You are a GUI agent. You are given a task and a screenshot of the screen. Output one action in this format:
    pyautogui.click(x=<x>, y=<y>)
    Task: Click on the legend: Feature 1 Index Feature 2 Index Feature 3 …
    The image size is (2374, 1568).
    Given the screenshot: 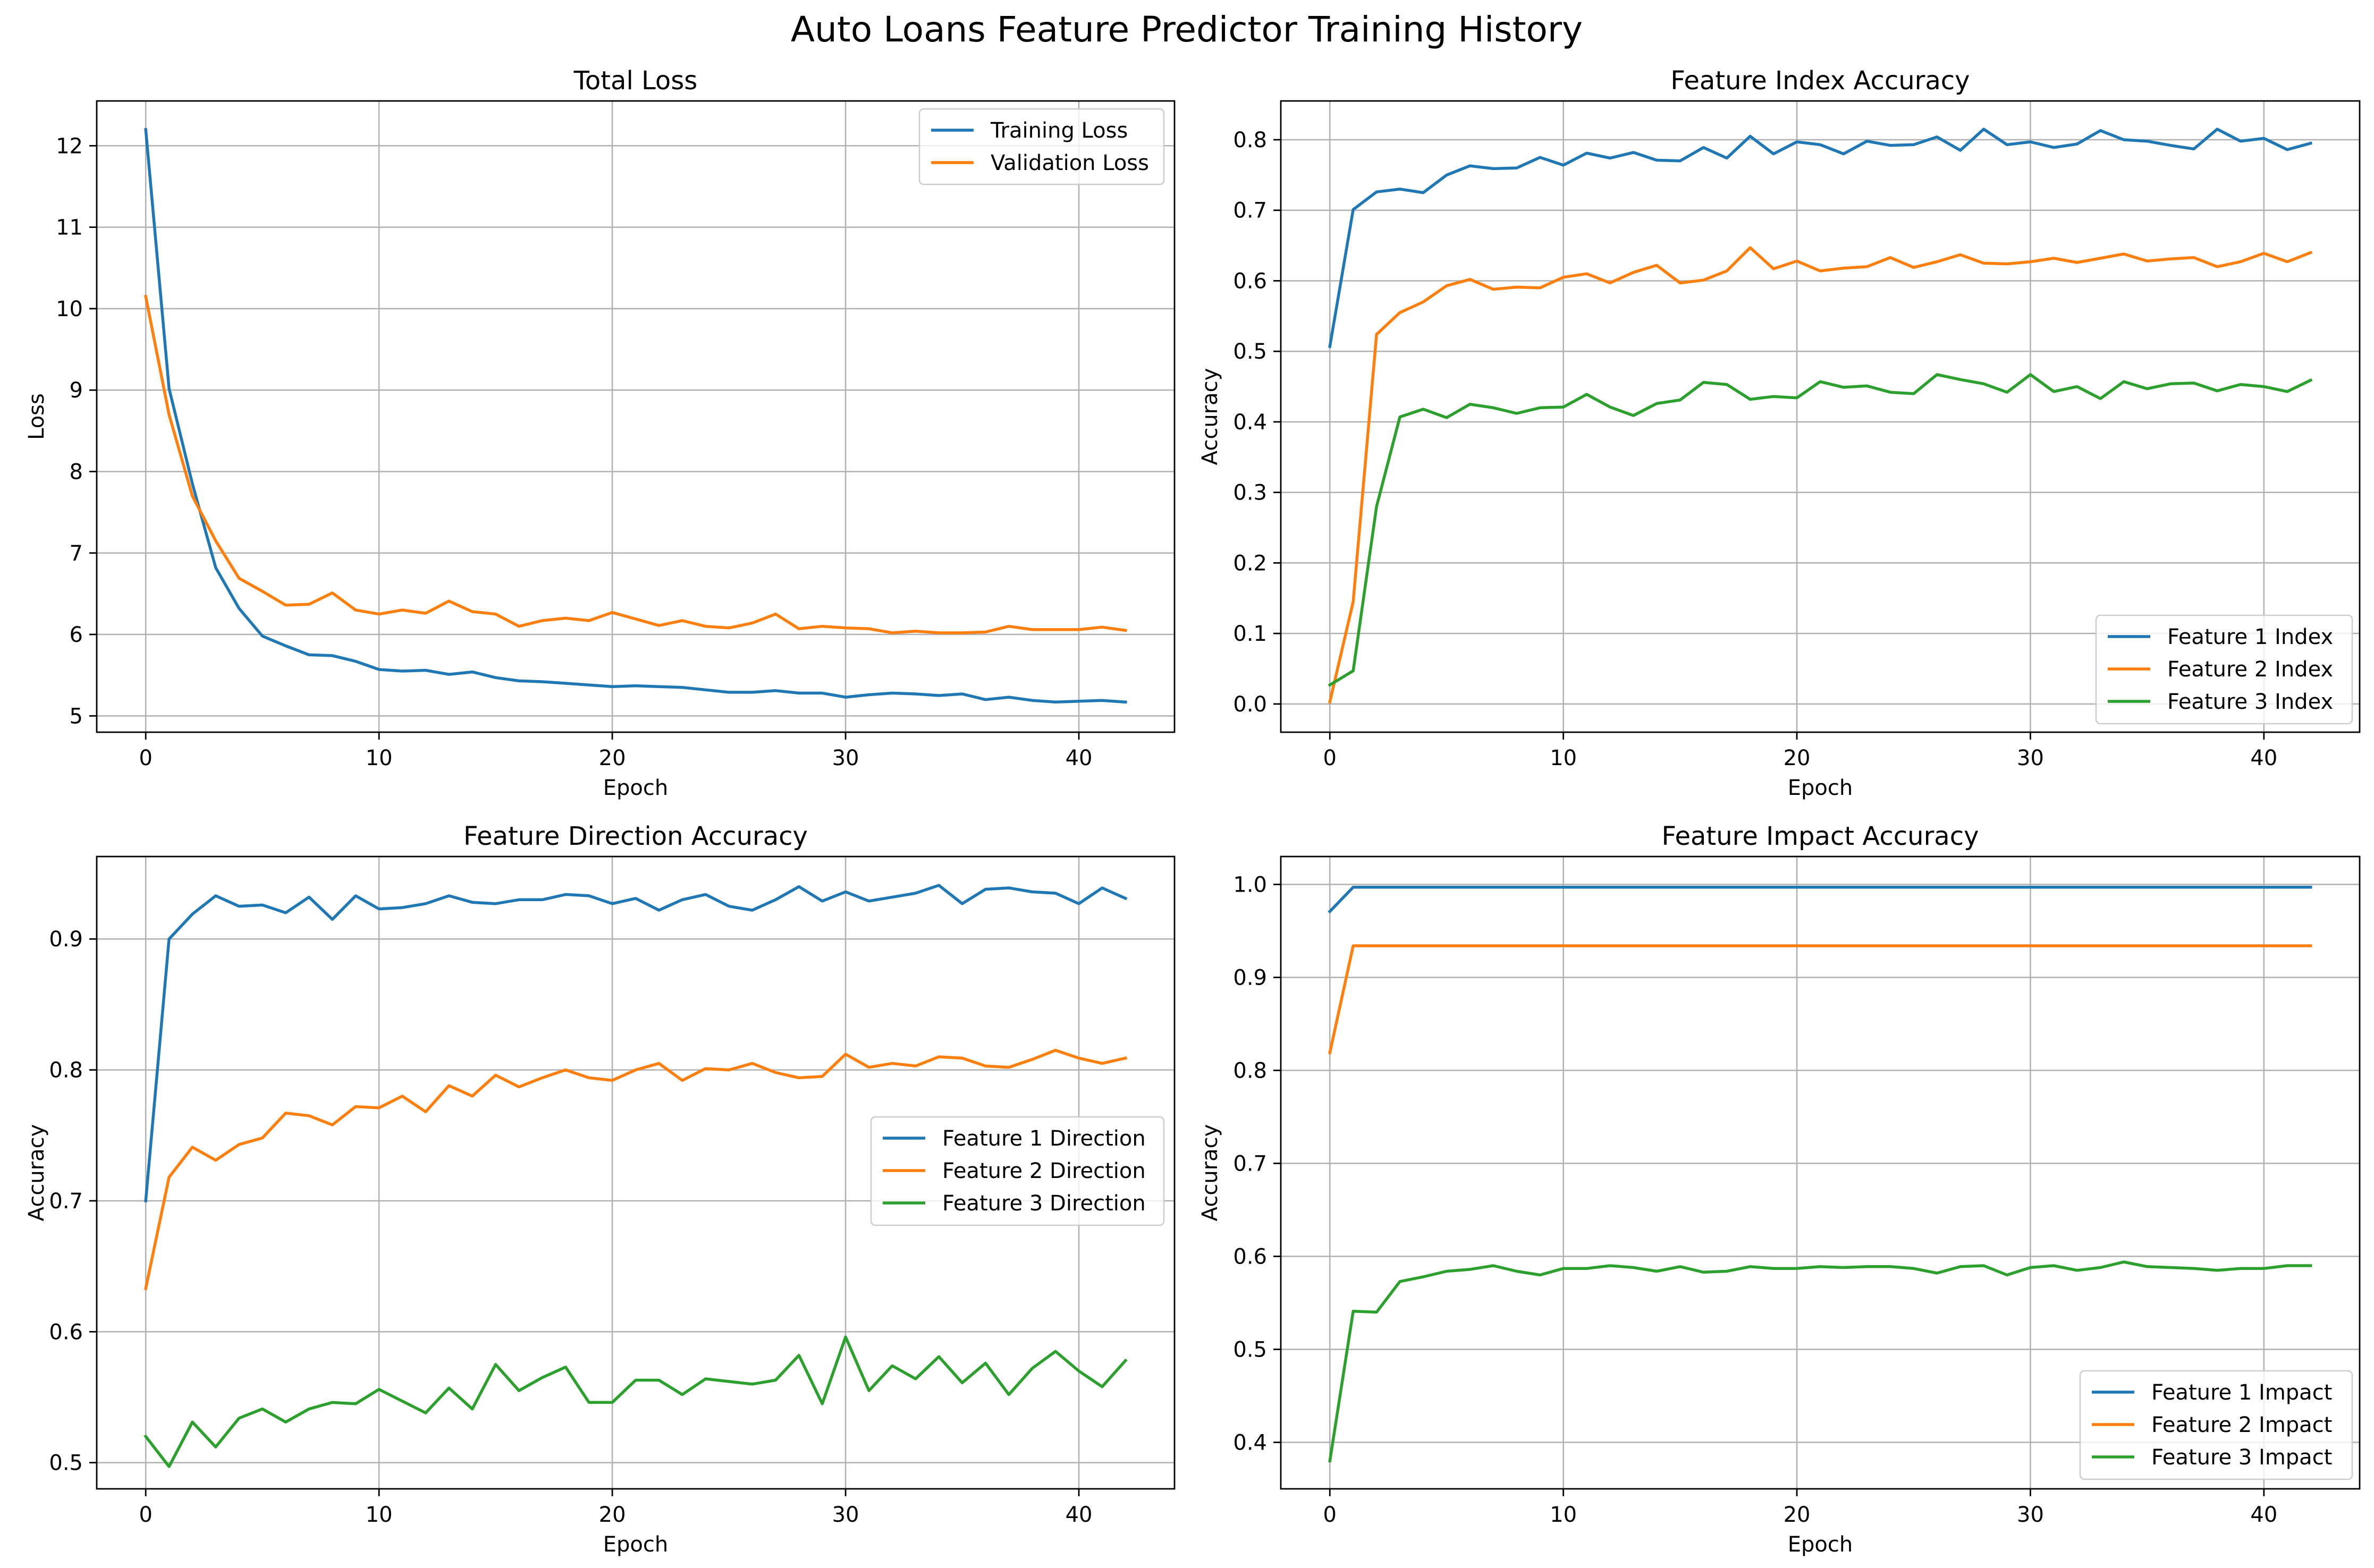 What is the action you would take?
    pyautogui.click(x=2224, y=669)
    